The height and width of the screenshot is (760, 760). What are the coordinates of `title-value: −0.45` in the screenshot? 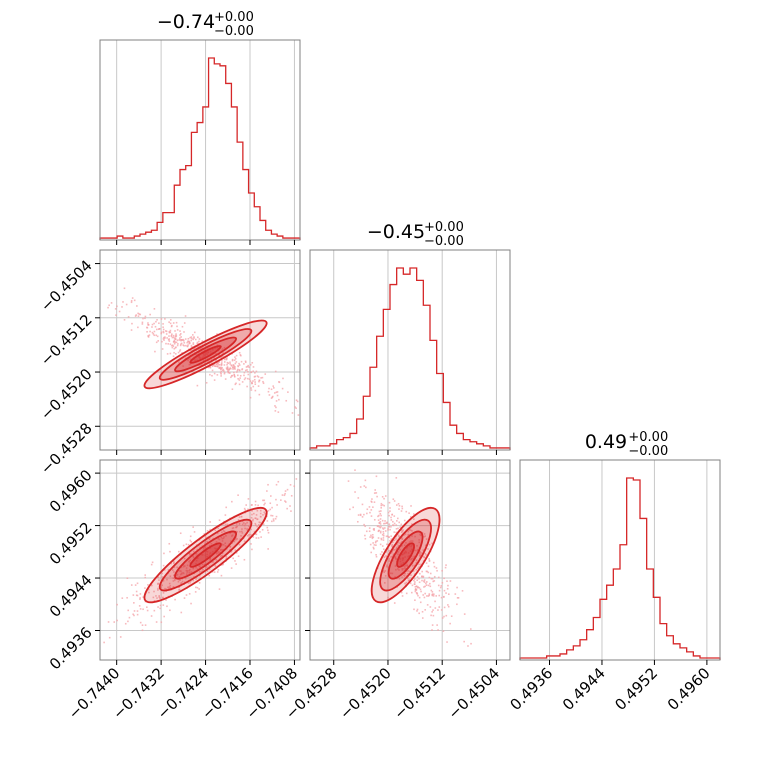 It's located at (396, 232).